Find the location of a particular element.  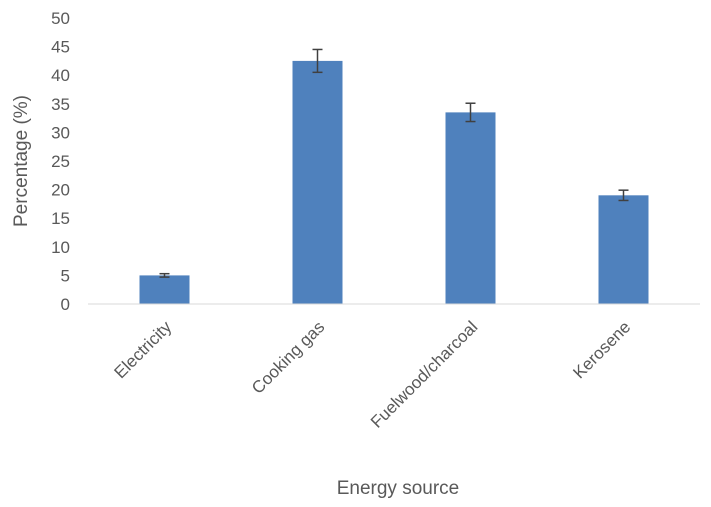

x-tick-label: Electricity is located at coordinates (142, 349).